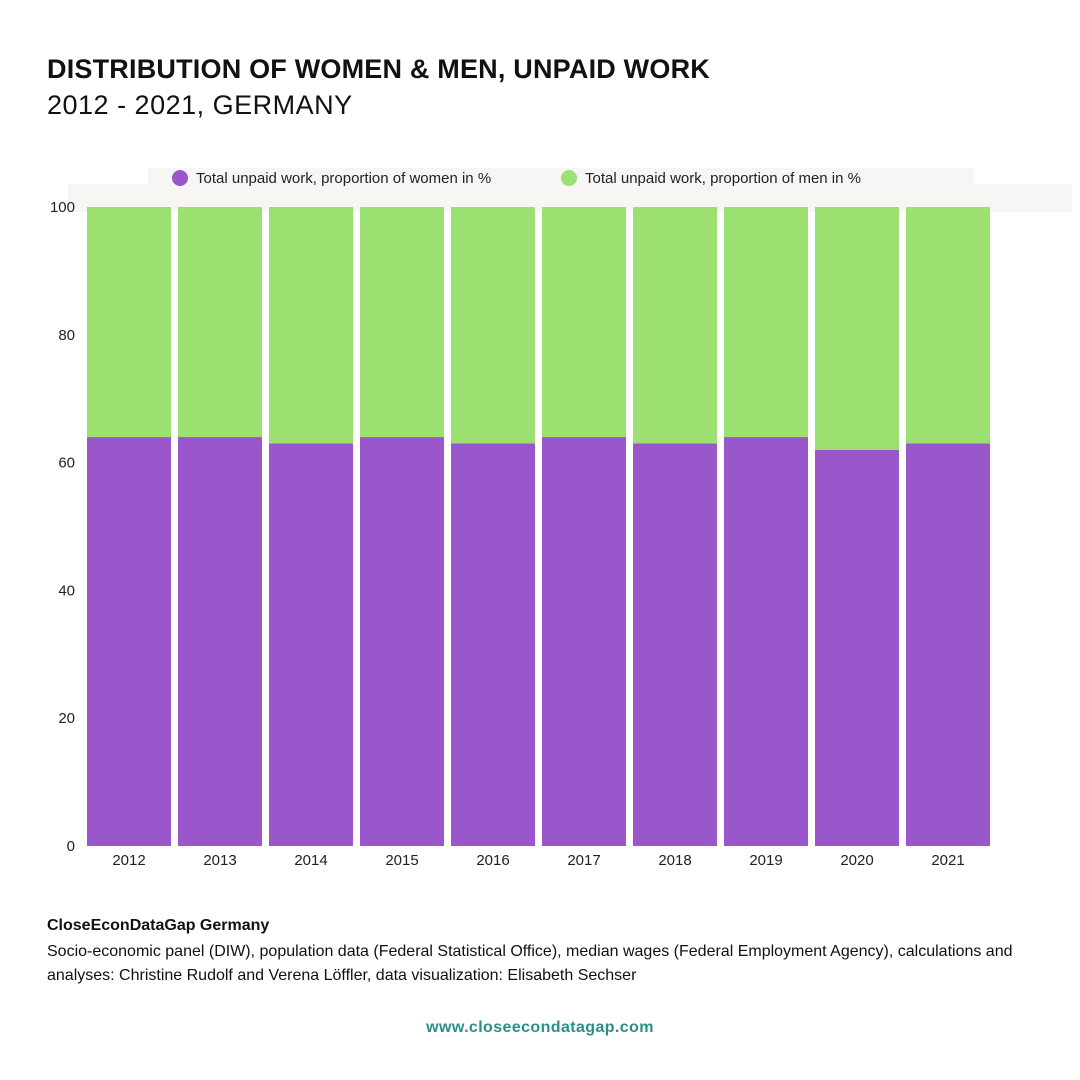  What do you see at coordinates (129, 641) in the screenshot?
I see `bar-women-2012` at bounding box center [129, 641].